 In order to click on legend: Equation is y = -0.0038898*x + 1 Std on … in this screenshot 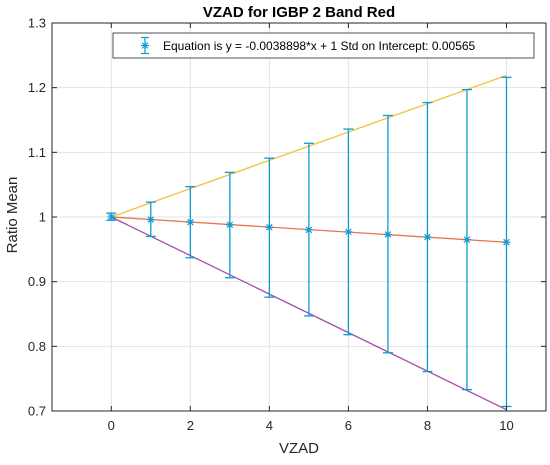, I will do `click(323, 45)`.